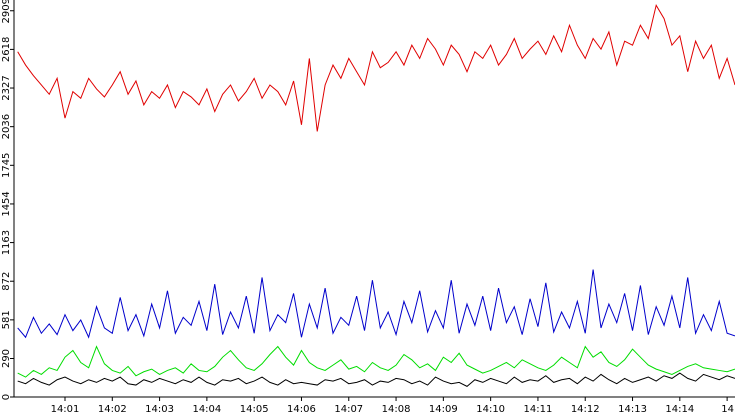  Describe the element at coordinates (206, 409) in the screenshot. I see `x-tick-label: 14:04` at that location.